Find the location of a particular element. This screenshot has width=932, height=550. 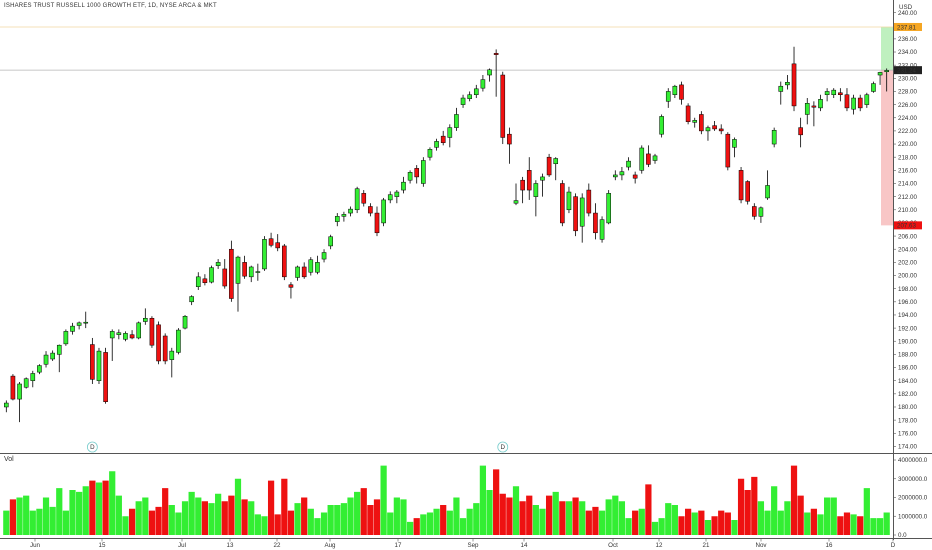

dividend-marker is located at coordinates (92, 447).